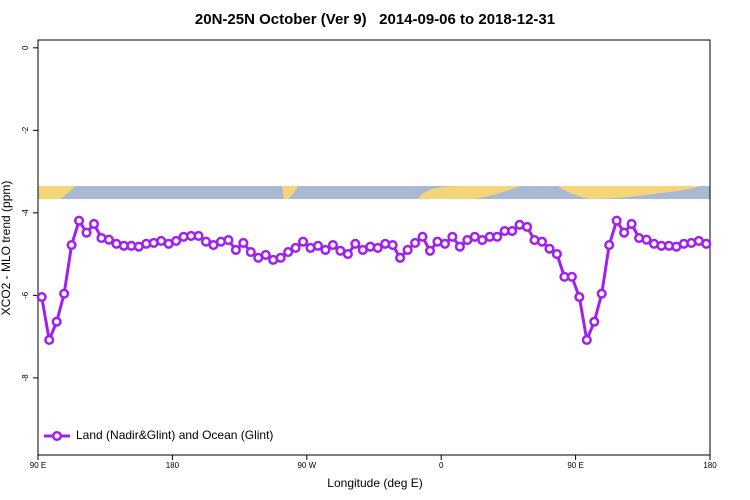 The height and width of the screenshot is (500, 750). I want to click on x-tick-label: 90 W, so click(306, 465).